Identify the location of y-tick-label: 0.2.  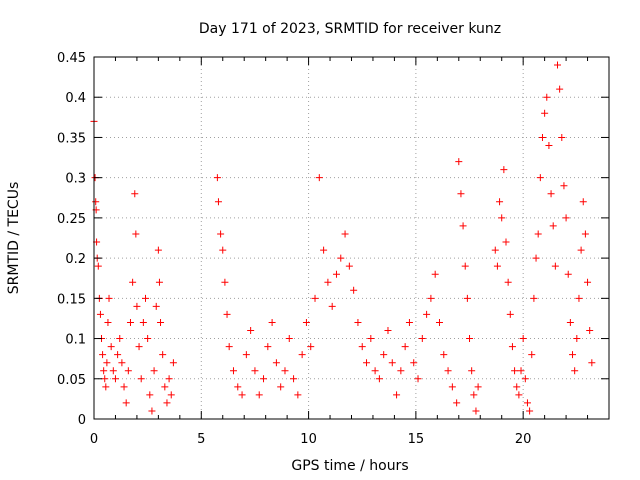
(75, 259).